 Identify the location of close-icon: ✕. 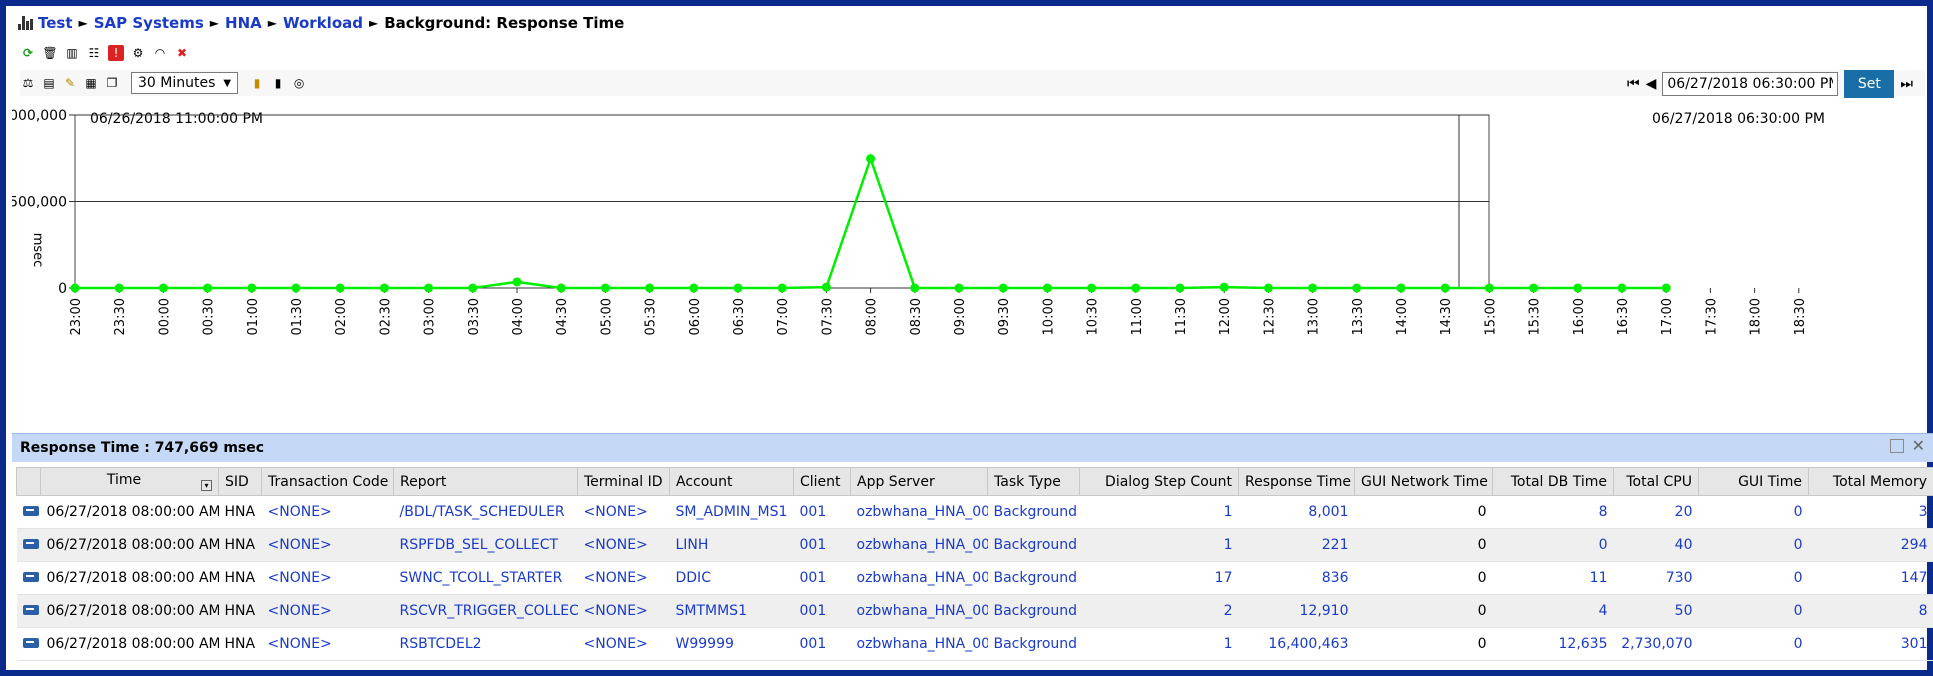
(1918, 445).